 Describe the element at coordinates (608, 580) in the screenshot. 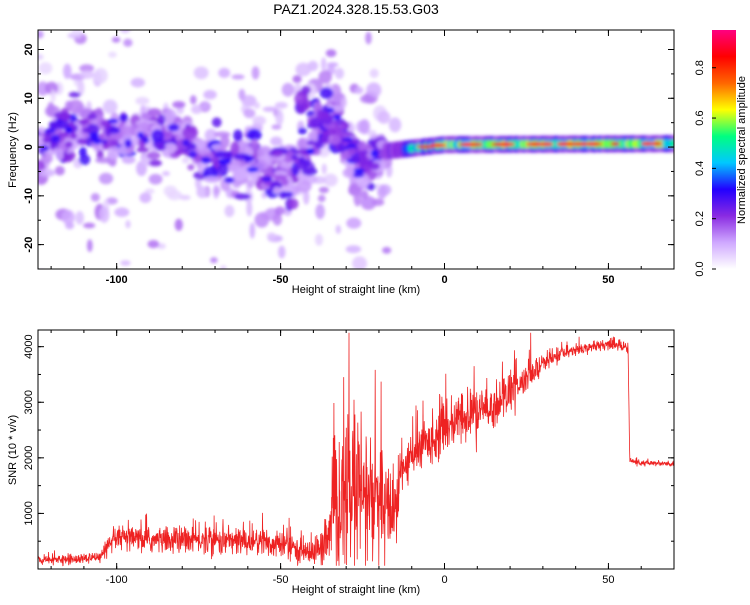

I see `x-tick-label: 50` at that location.